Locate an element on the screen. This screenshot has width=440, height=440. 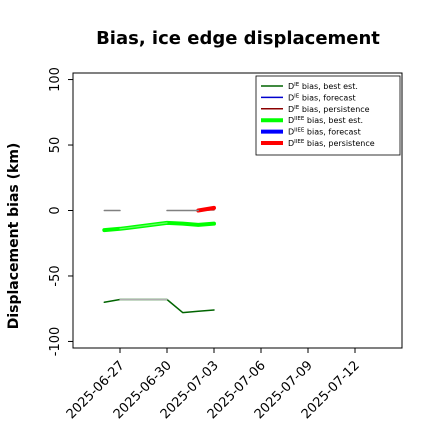
series-layer is located at coordinates (159, 259).